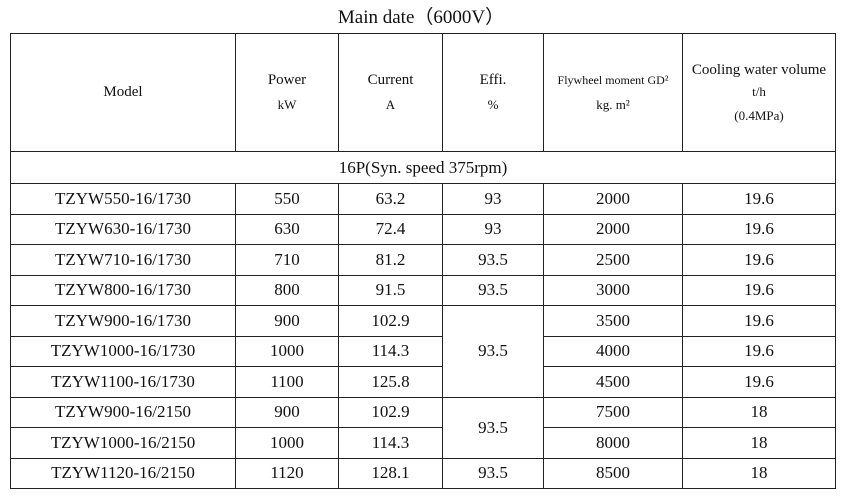  Describe the element at coordinates (613, 412) in the screenshot. I see `flywheel-cell: 7500` at that location.